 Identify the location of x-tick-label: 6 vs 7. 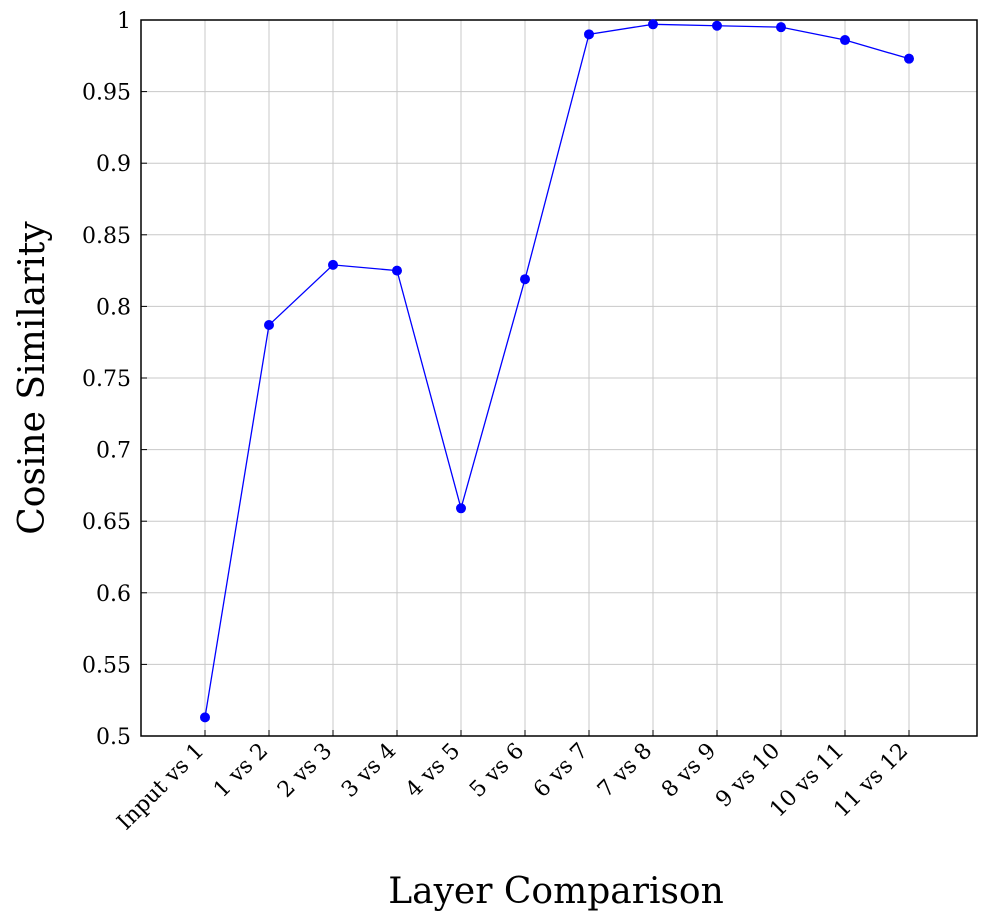
(561, 771).